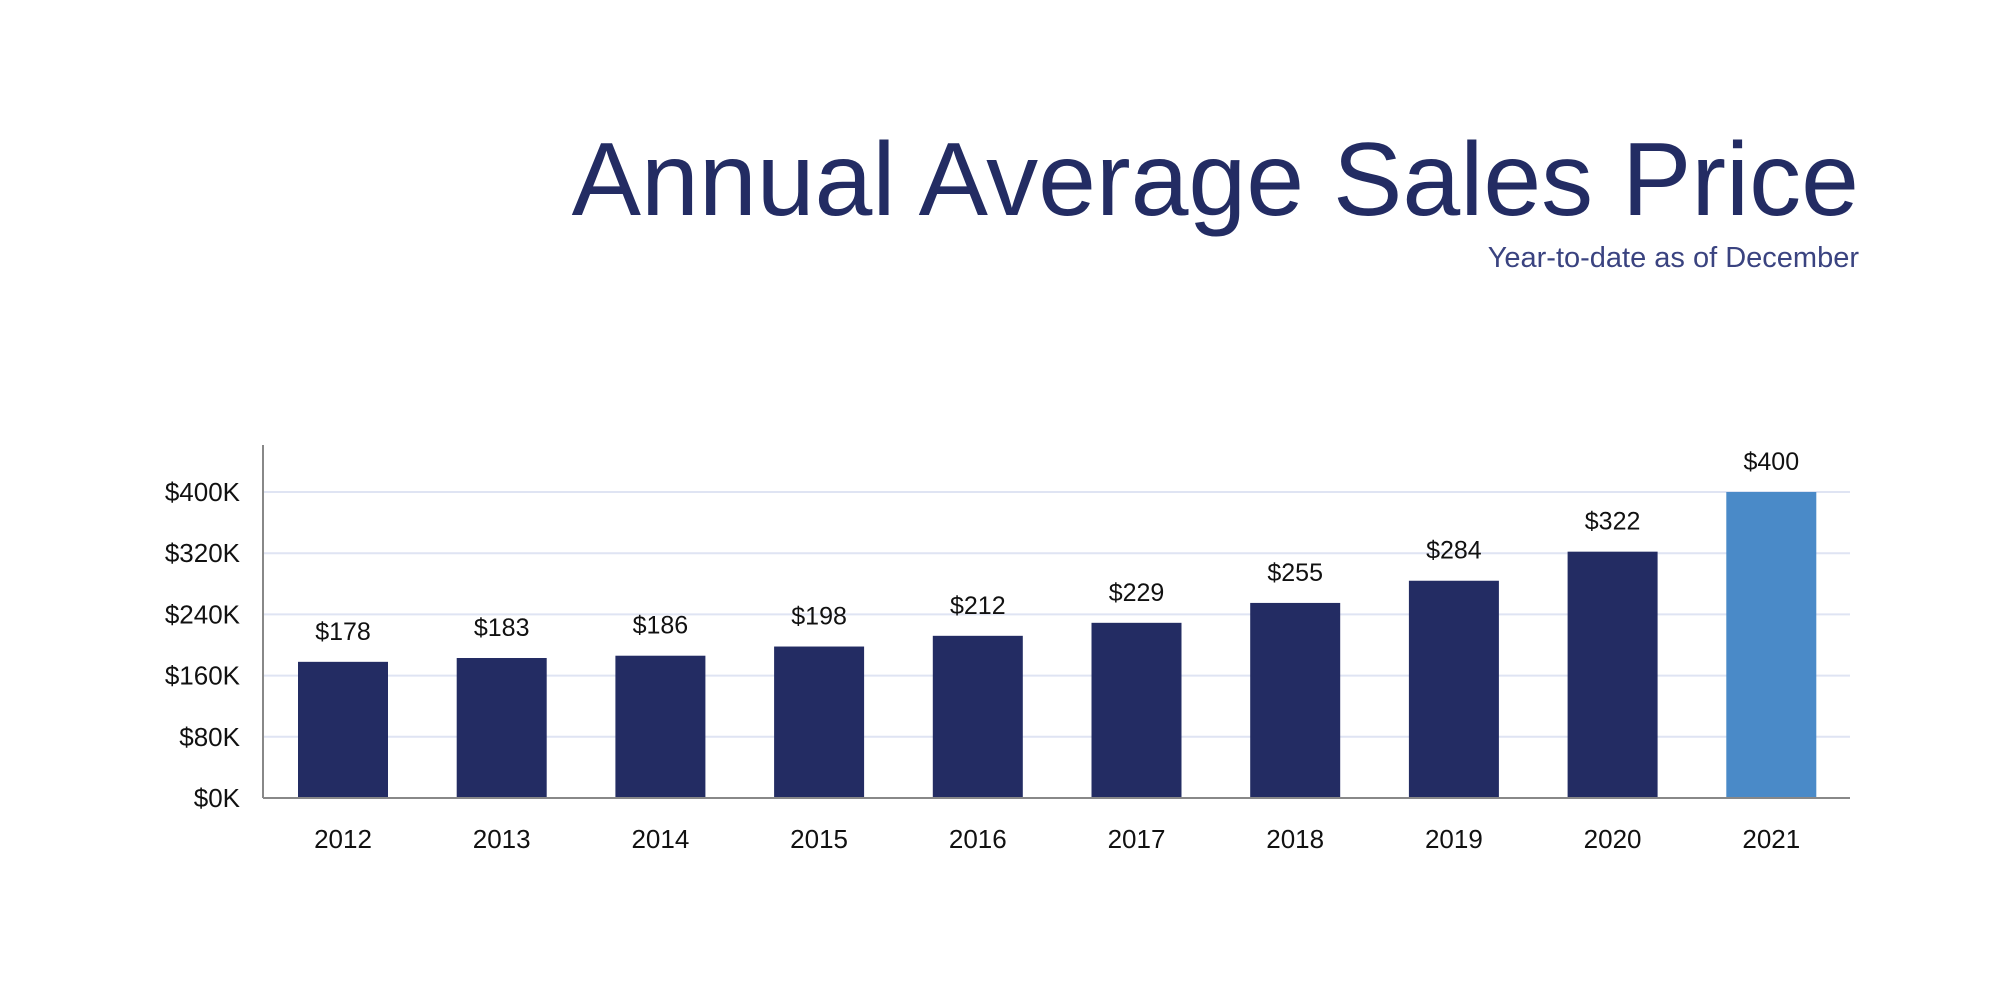 The image size is (2000, 1000). I want to click on y-tick-label: $80K, so click(209, 737).